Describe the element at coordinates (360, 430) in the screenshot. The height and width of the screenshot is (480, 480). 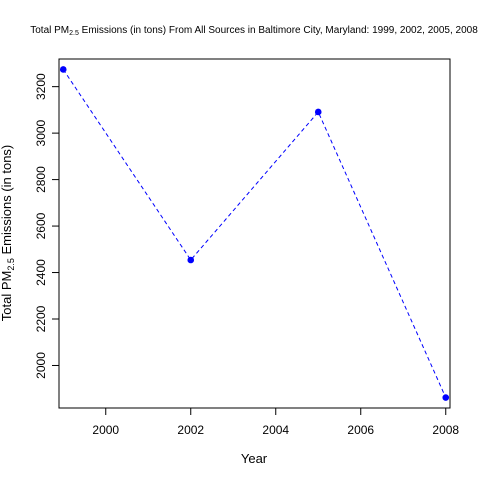
I see `x-tick-label: 2006` at that location.